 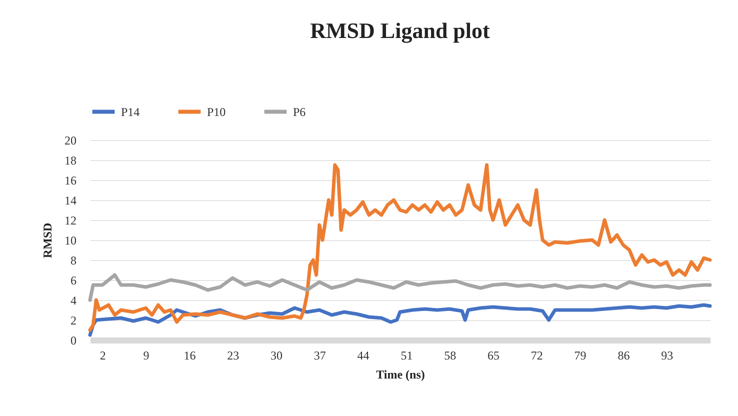 What do you see at coordinates (216, 111) in the screenshot?
I see `legend-label: P10` at bounding box center [216, 111].